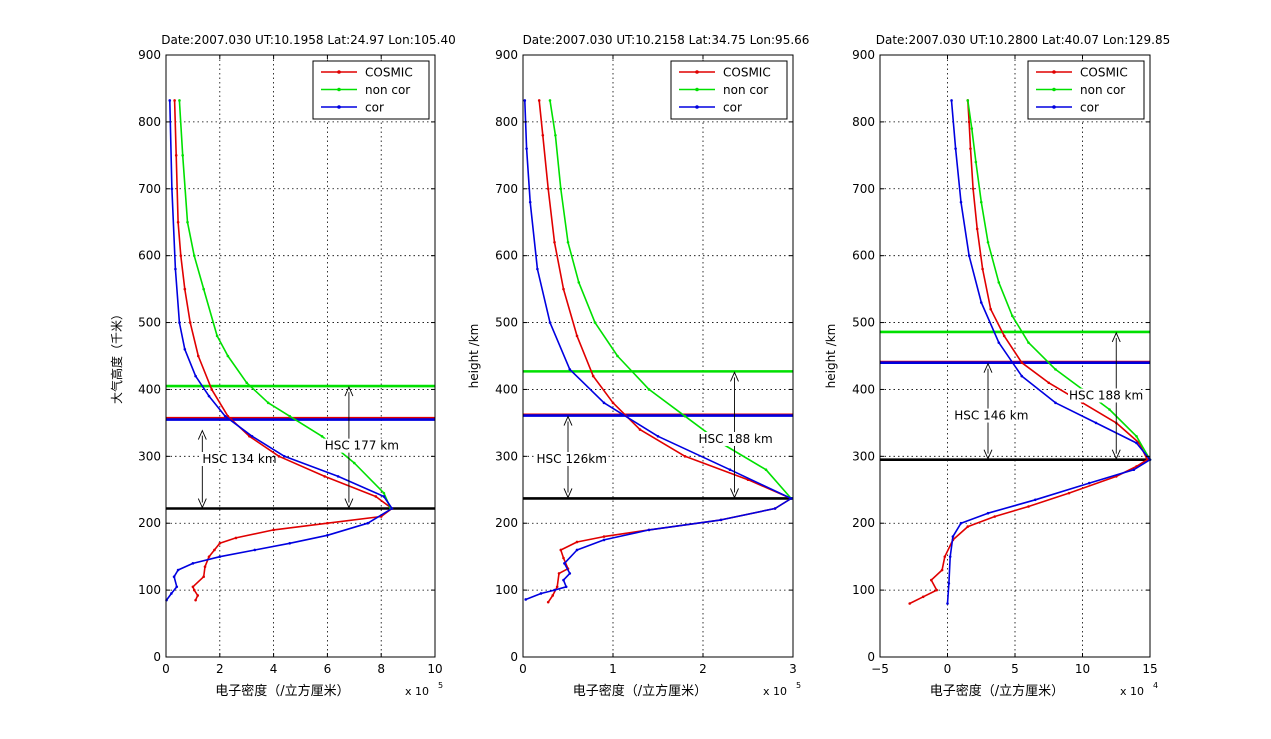 The width and height of the screenshot is (1271, 739). I want to click on series-line-cosmic, so click(1029, 352).